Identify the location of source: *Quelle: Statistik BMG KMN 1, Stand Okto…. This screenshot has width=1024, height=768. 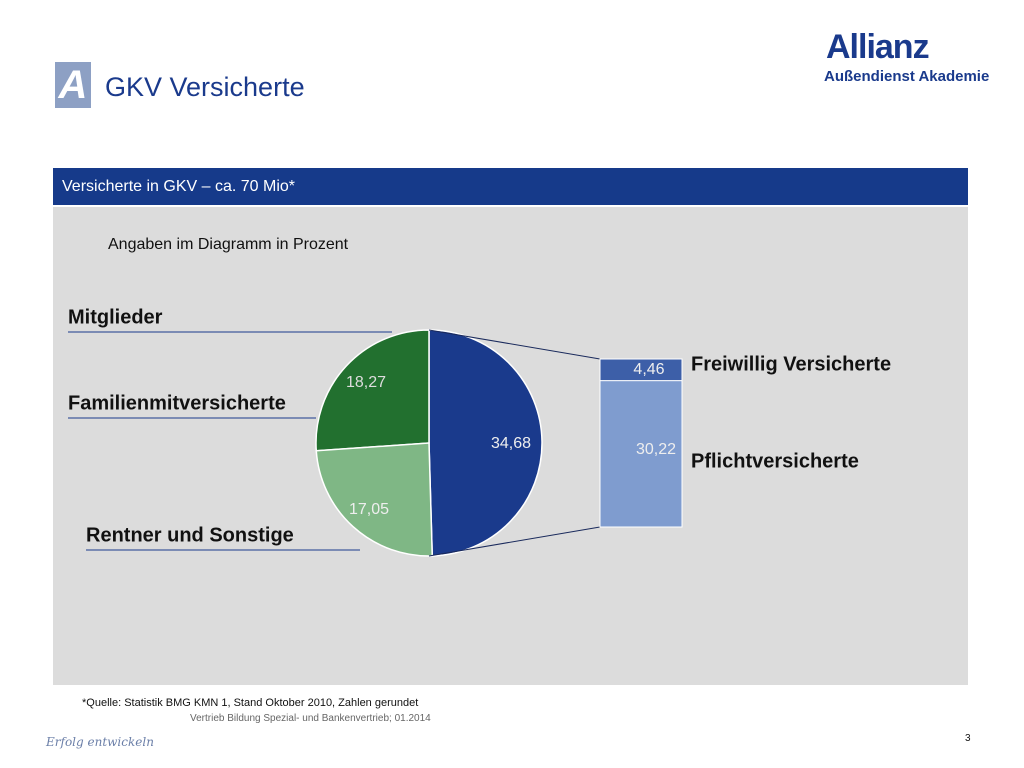
(250, 703).